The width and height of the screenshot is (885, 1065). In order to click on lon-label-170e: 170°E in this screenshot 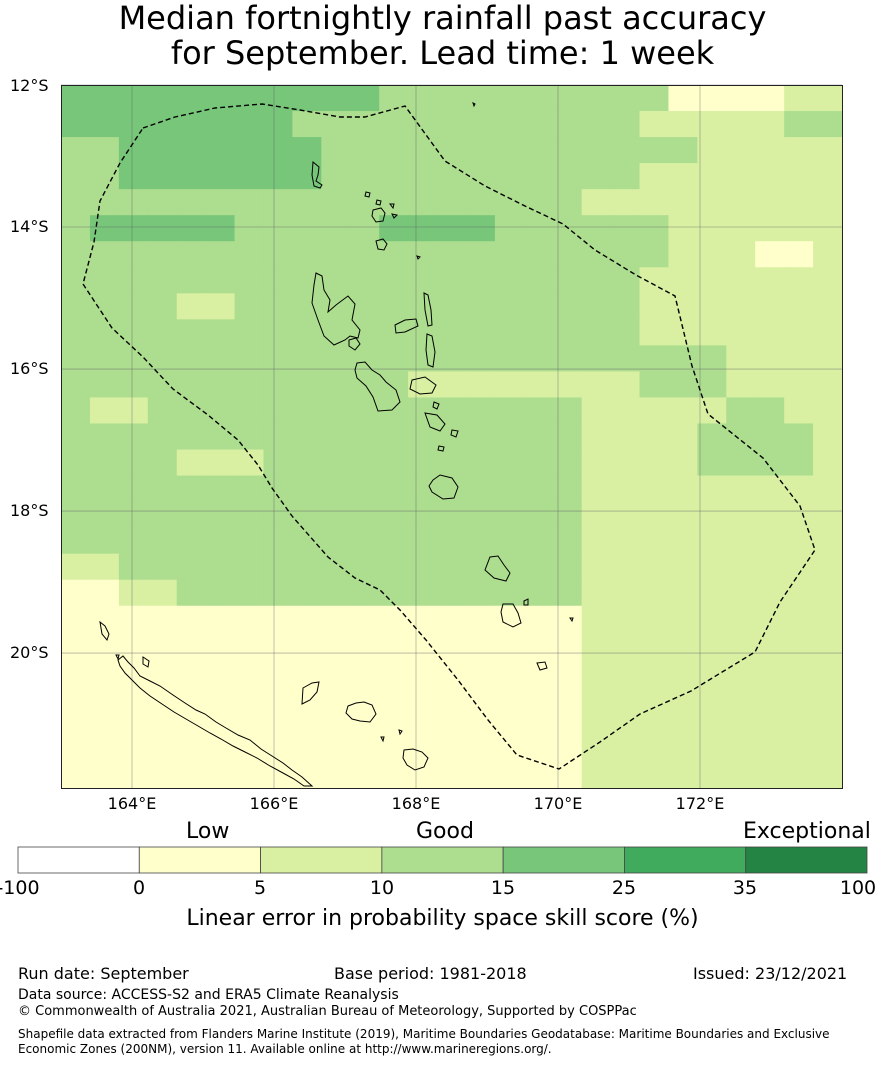, I will do `click(558, 803)`.